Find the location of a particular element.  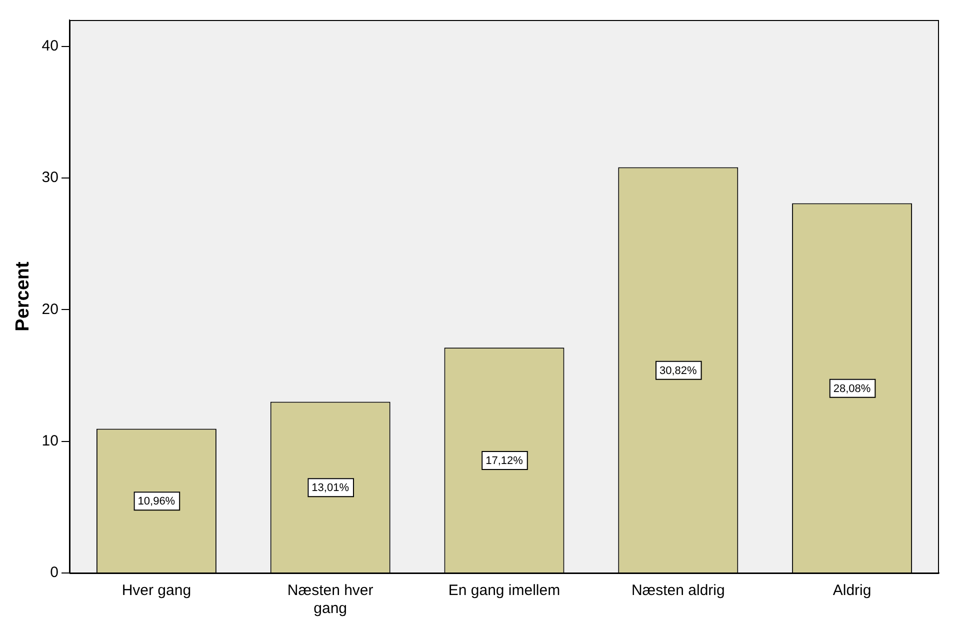

data-label: 28,08% is located at coordinates (852, 388).